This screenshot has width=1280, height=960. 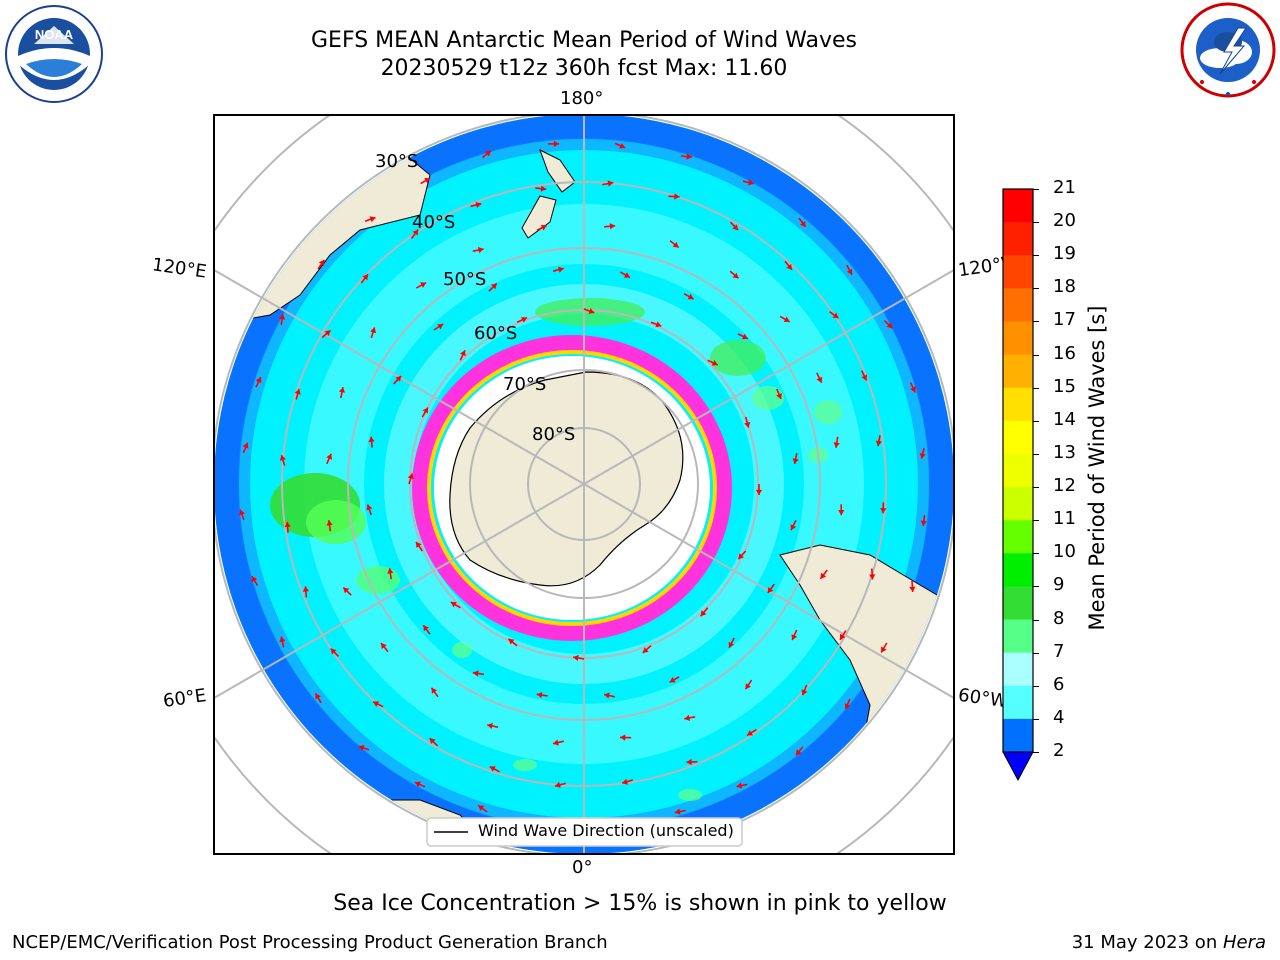 What do you see at coordinates (1018, 766) in the screenshot?
I see `colorbar-under-arrow` at bounding box center [1018, 766].